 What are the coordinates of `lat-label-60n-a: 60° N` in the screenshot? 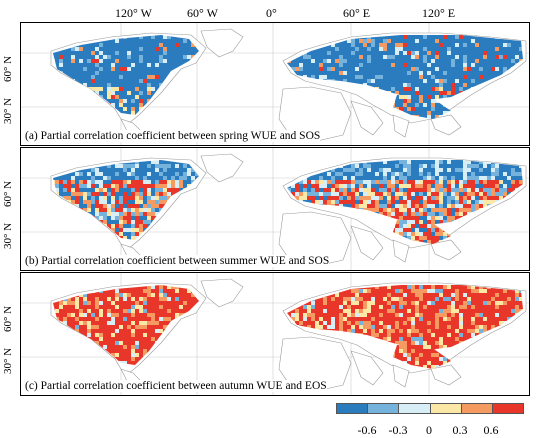 It's located at (8, 69).